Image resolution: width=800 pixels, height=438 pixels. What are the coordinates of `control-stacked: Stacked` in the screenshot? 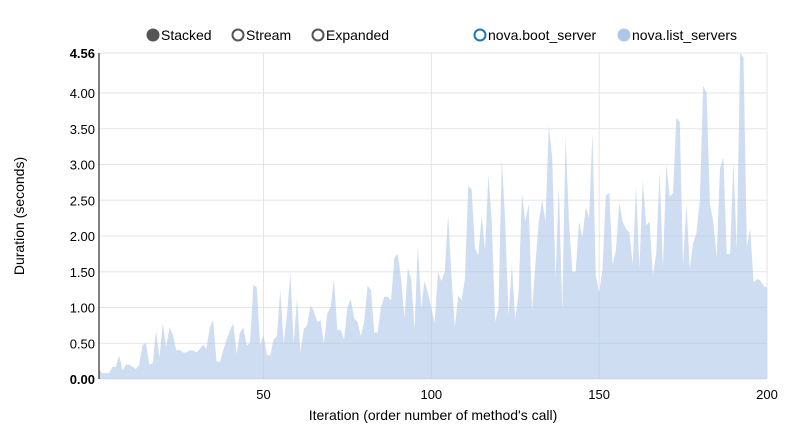 It's located at (179, 35).